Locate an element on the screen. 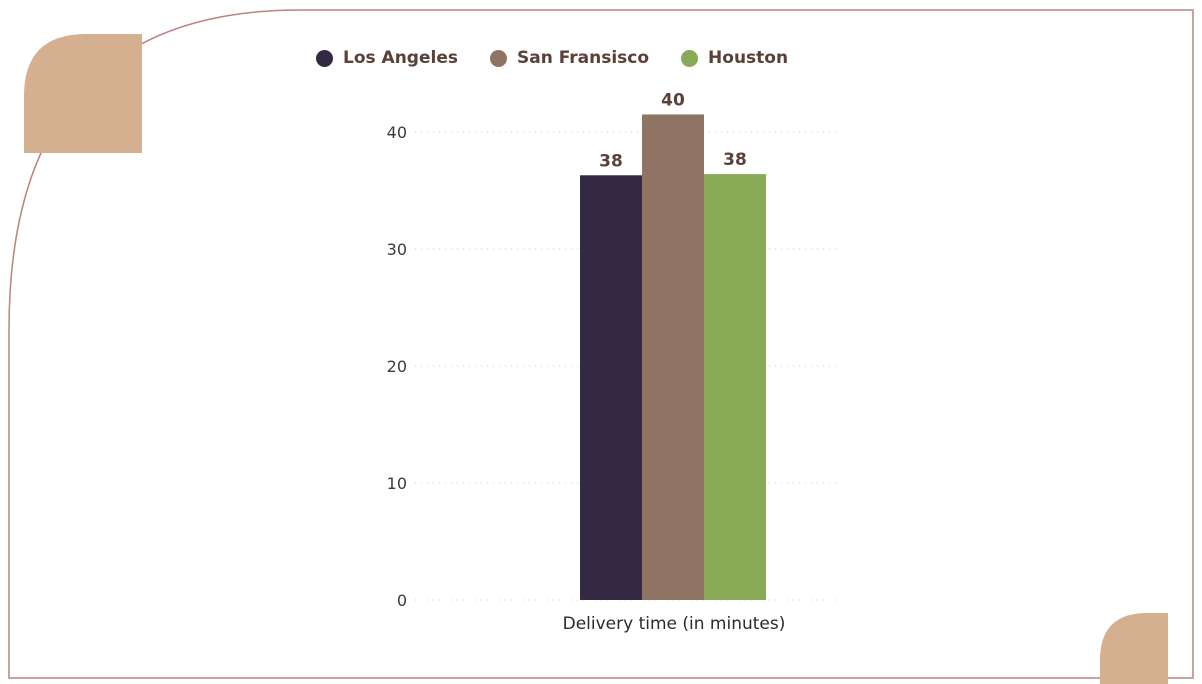 The height and width of the screenshot is (684, 1202). corner-shape-bottom-right is located at coordinates (1134, 648).